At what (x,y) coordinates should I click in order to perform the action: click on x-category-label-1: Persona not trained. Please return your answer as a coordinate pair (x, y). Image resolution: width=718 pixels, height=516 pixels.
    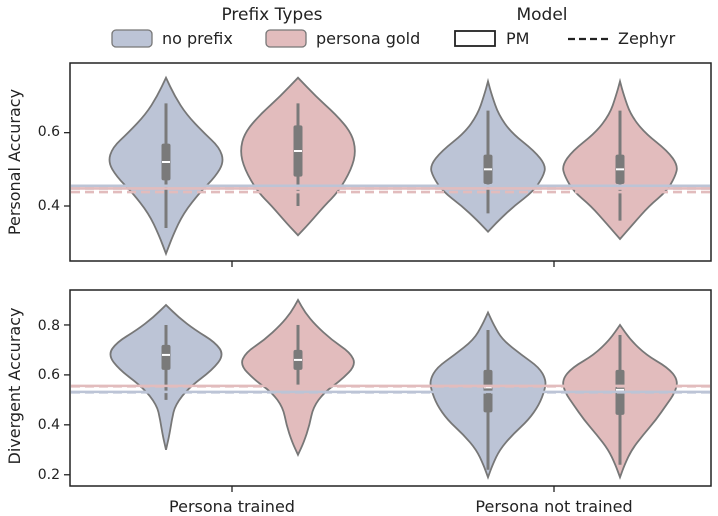
    Looking at the image, I should click on (553, 506).